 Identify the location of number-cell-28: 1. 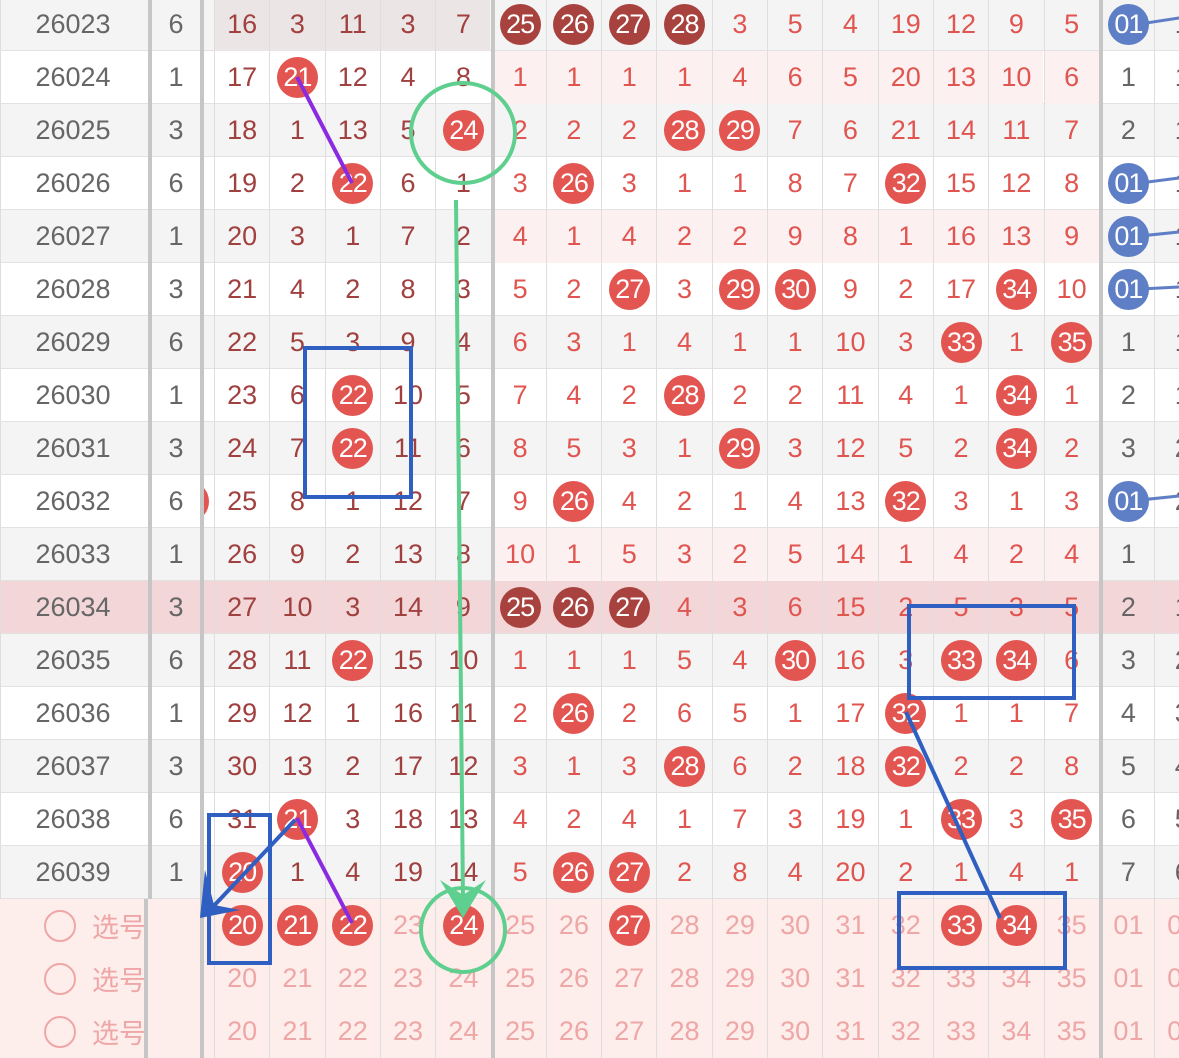
(683, 819).